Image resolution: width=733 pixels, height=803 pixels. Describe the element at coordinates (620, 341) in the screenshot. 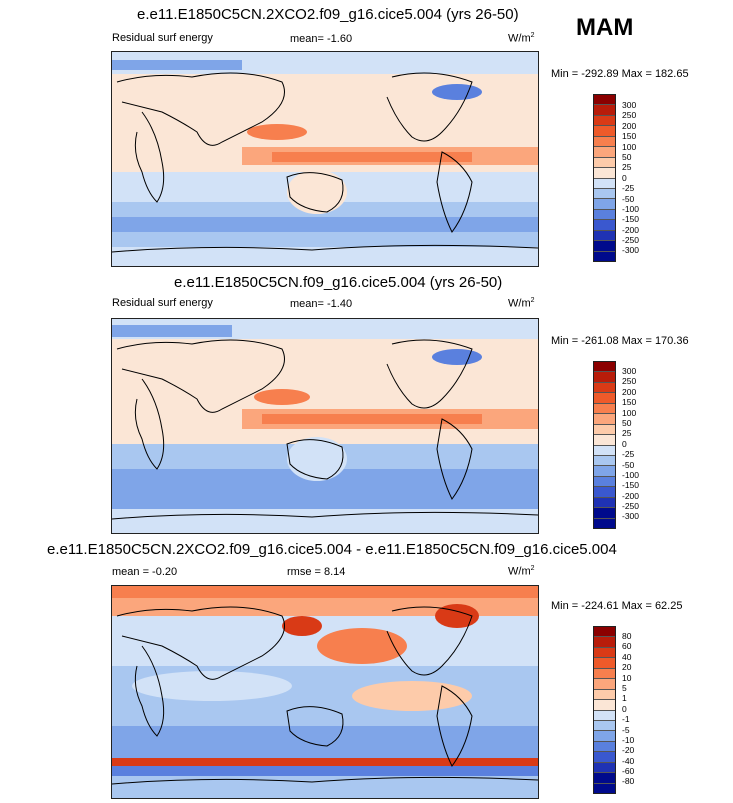

I see `panel2-minmax: Min = -261.08 Max = 170.36` at that location.